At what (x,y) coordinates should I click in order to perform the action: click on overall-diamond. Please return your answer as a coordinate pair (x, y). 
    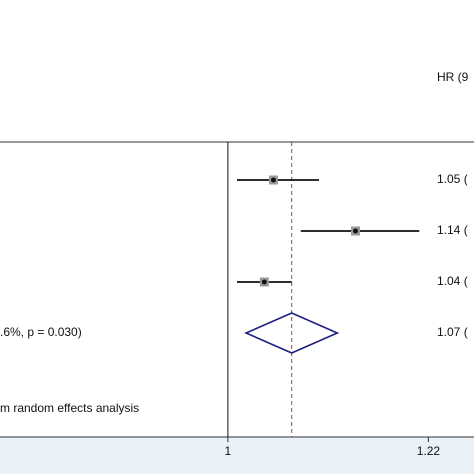
    Looking at the image, I should click on (292, 333).